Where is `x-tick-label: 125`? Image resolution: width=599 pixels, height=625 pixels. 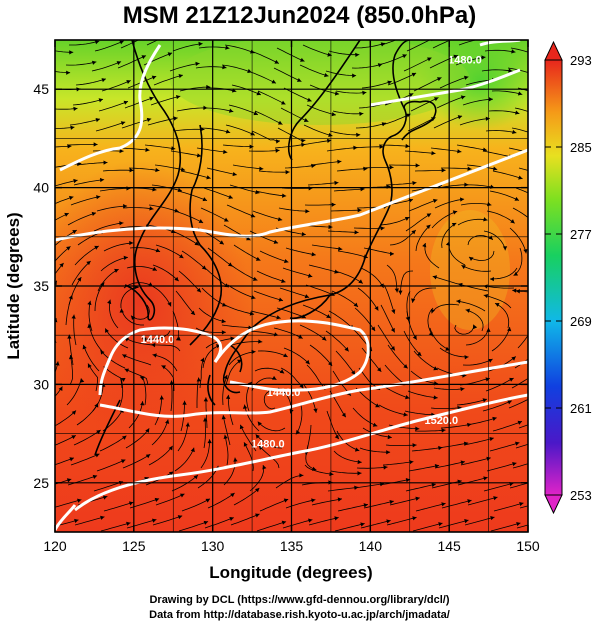
x-tick-label: 125 is located at coordinates (134, 546).